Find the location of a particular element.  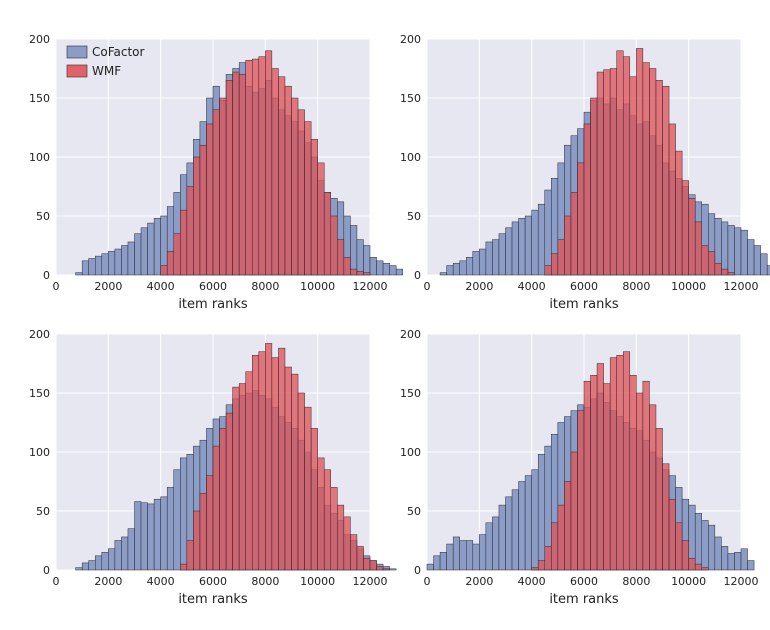

y-tick-label: 0 is located at coordinates (417, 275).